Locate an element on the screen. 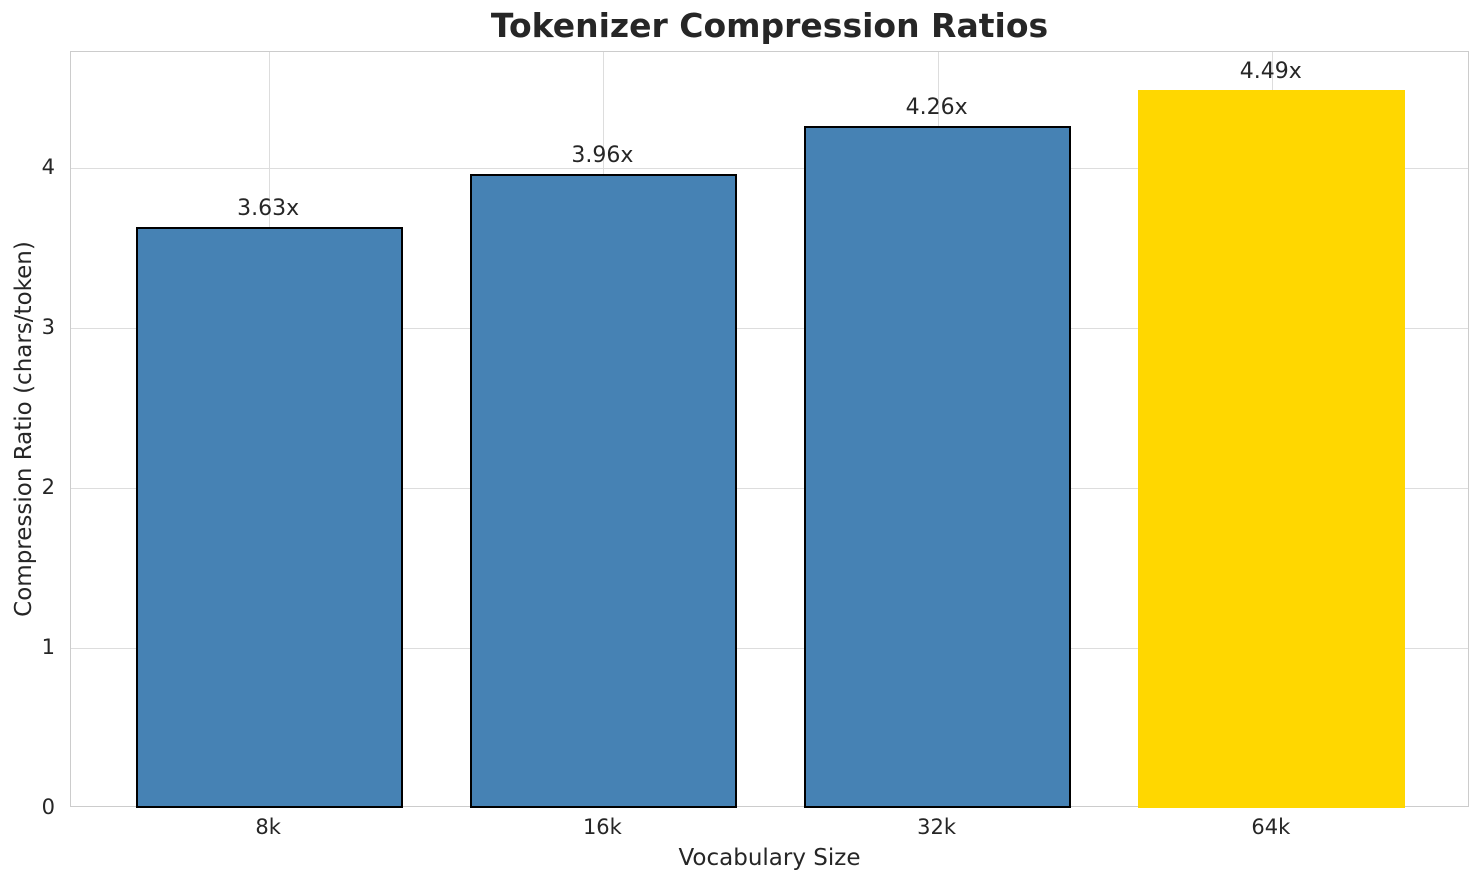  bar-value-label: 3.63x is located at coordinates (268, 209).